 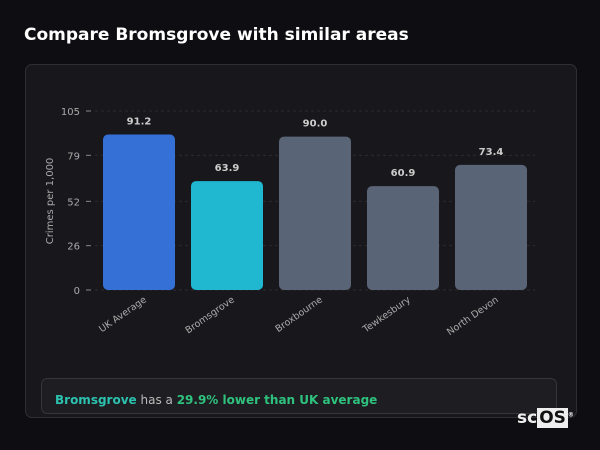 What do you see at coordinates (73, 202) in the screenshot?
I see `y-tick-label: 52` at bounding box center [73, 202].